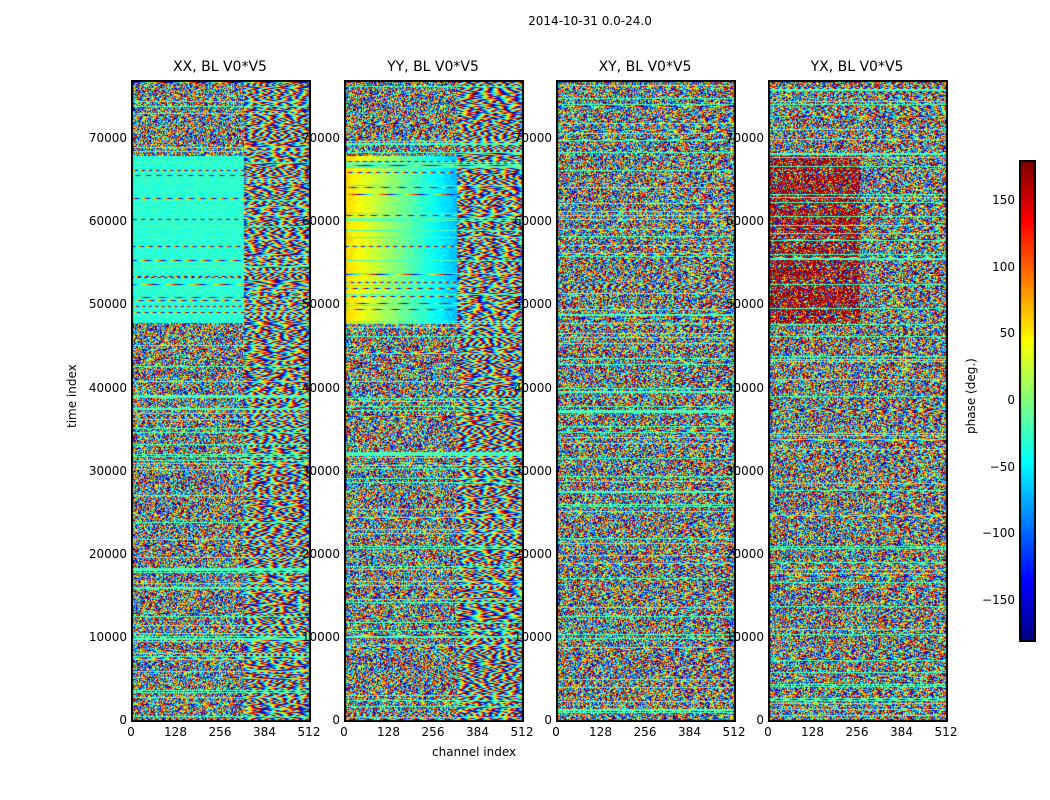 This screenshot has width=1050, height=800. What do you see at coordinates (1003, 266) in the screenshot?
I see `colorbar-tick-label: 100` at bounding box center [1003, 266].